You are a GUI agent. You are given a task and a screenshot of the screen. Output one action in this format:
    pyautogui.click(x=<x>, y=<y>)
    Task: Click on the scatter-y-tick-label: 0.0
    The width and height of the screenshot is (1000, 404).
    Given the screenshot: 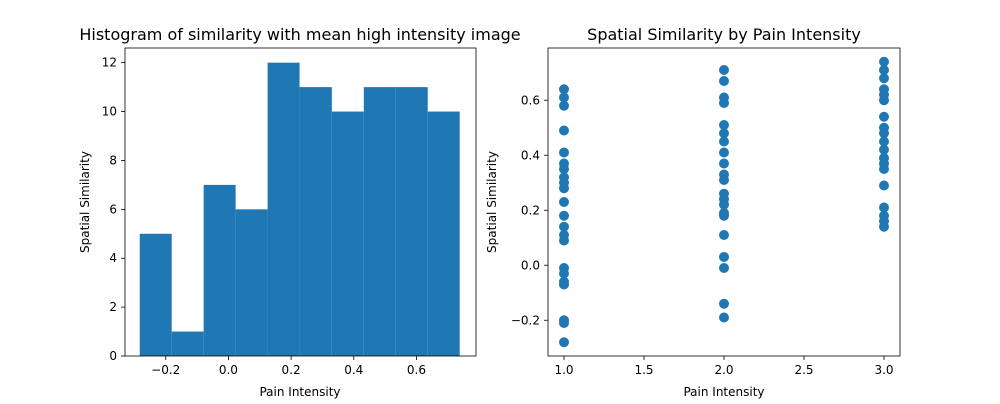 What is the action you would take?
    pyautogui.click(x=530, y=265)
    